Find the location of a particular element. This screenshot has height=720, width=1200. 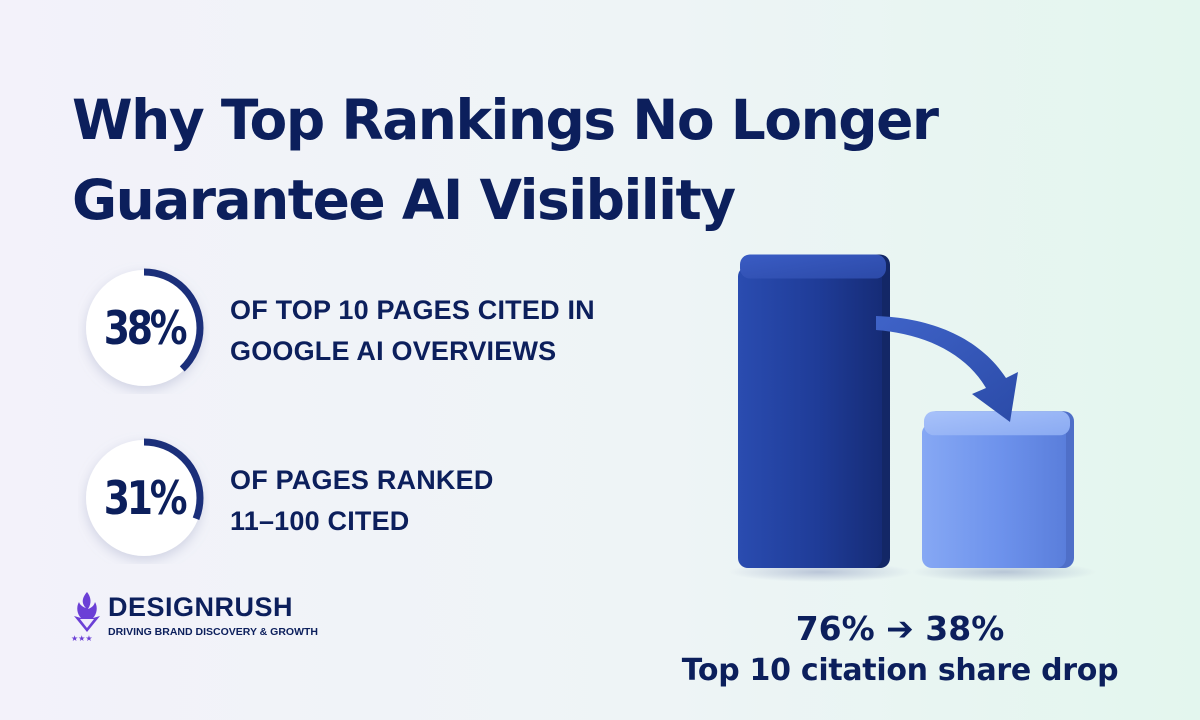

citation-share-change: 76% ➔ 38% is located at coordinates (900, 628).